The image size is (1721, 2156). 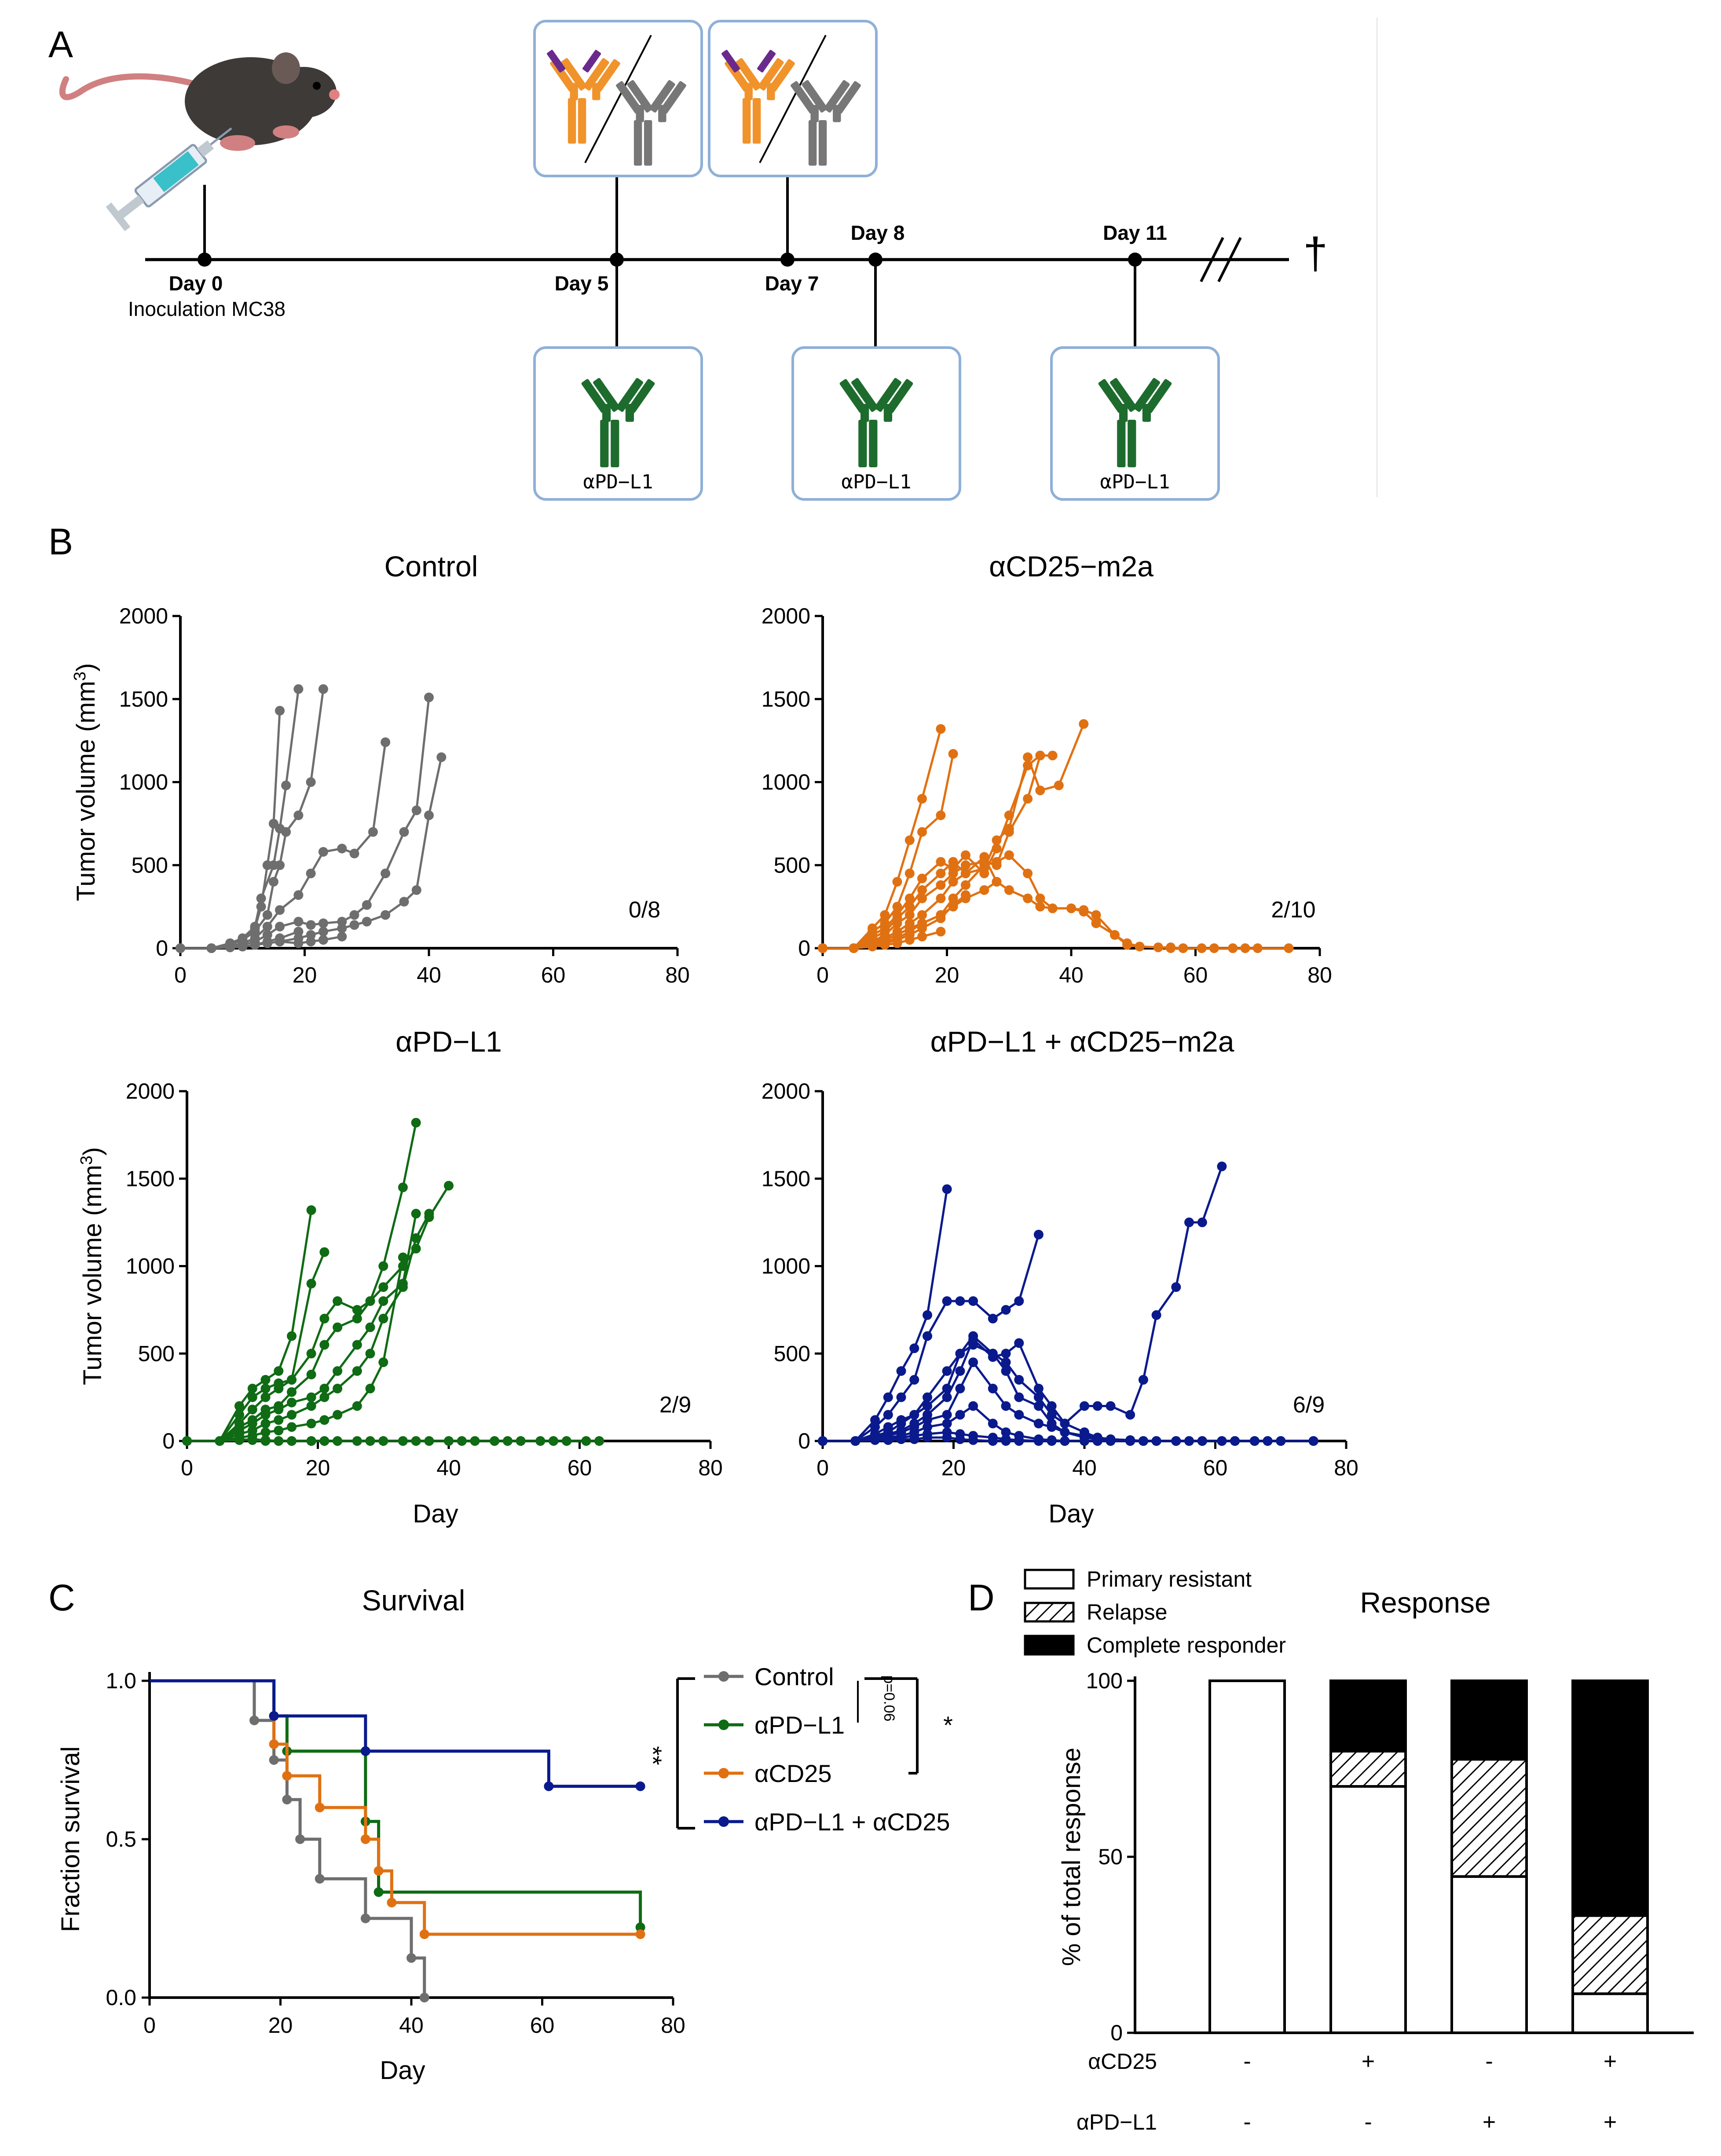 What do you see at coordinates (889, 1699) in the screenshot?
I see `p-value-label: p=0.06` at bounding box center [889, 1699].